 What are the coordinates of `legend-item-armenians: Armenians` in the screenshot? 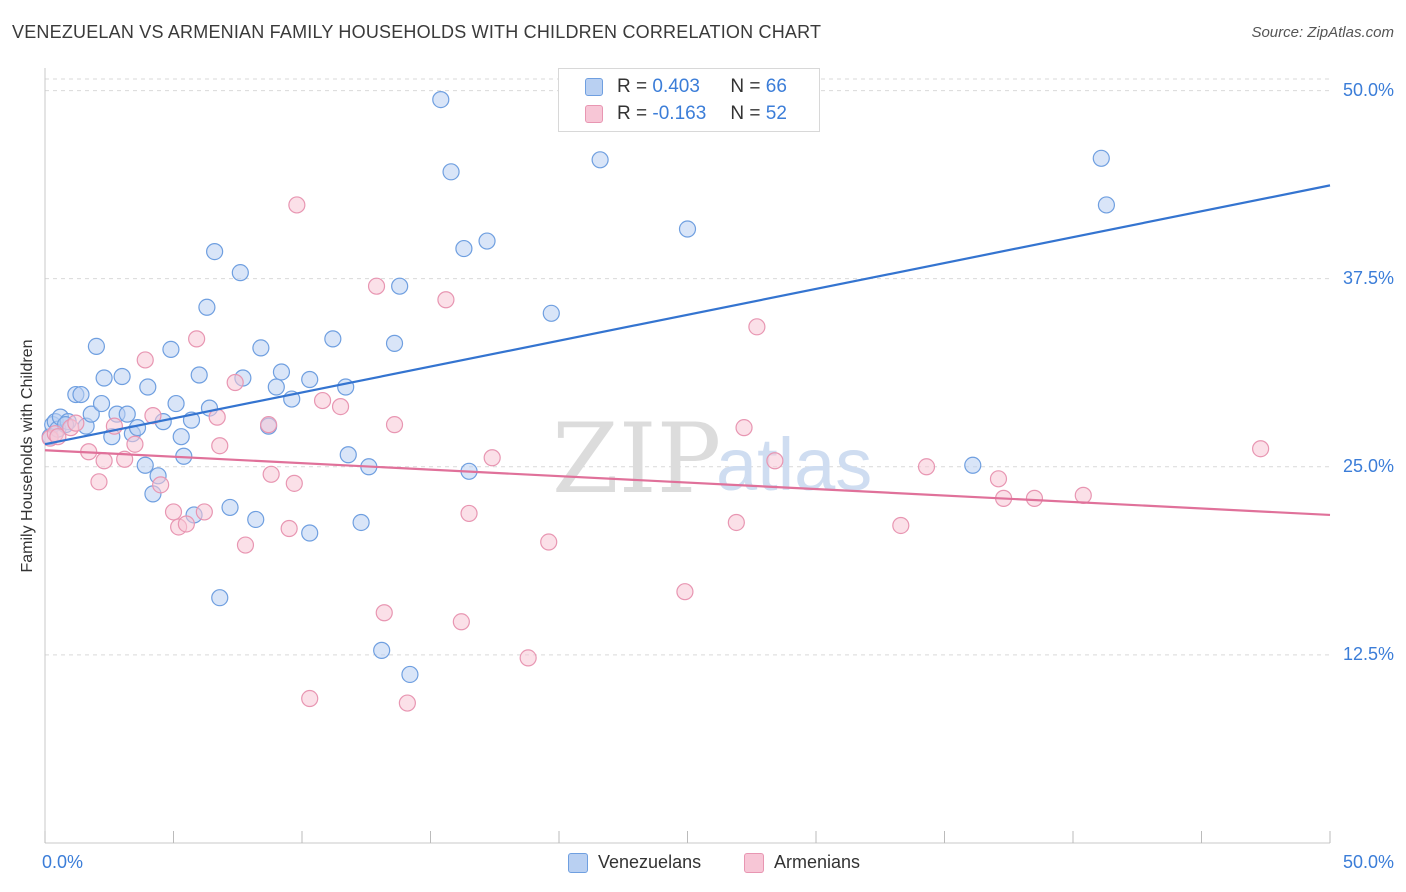 It's located at (802, 862).